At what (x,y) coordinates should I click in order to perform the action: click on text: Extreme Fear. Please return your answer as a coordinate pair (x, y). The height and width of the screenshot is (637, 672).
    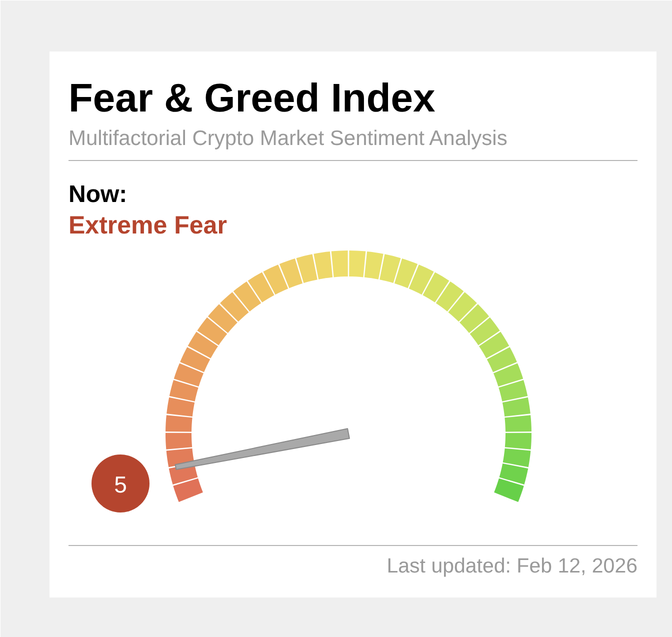
    Looking at the image, I should click on (148, 225).